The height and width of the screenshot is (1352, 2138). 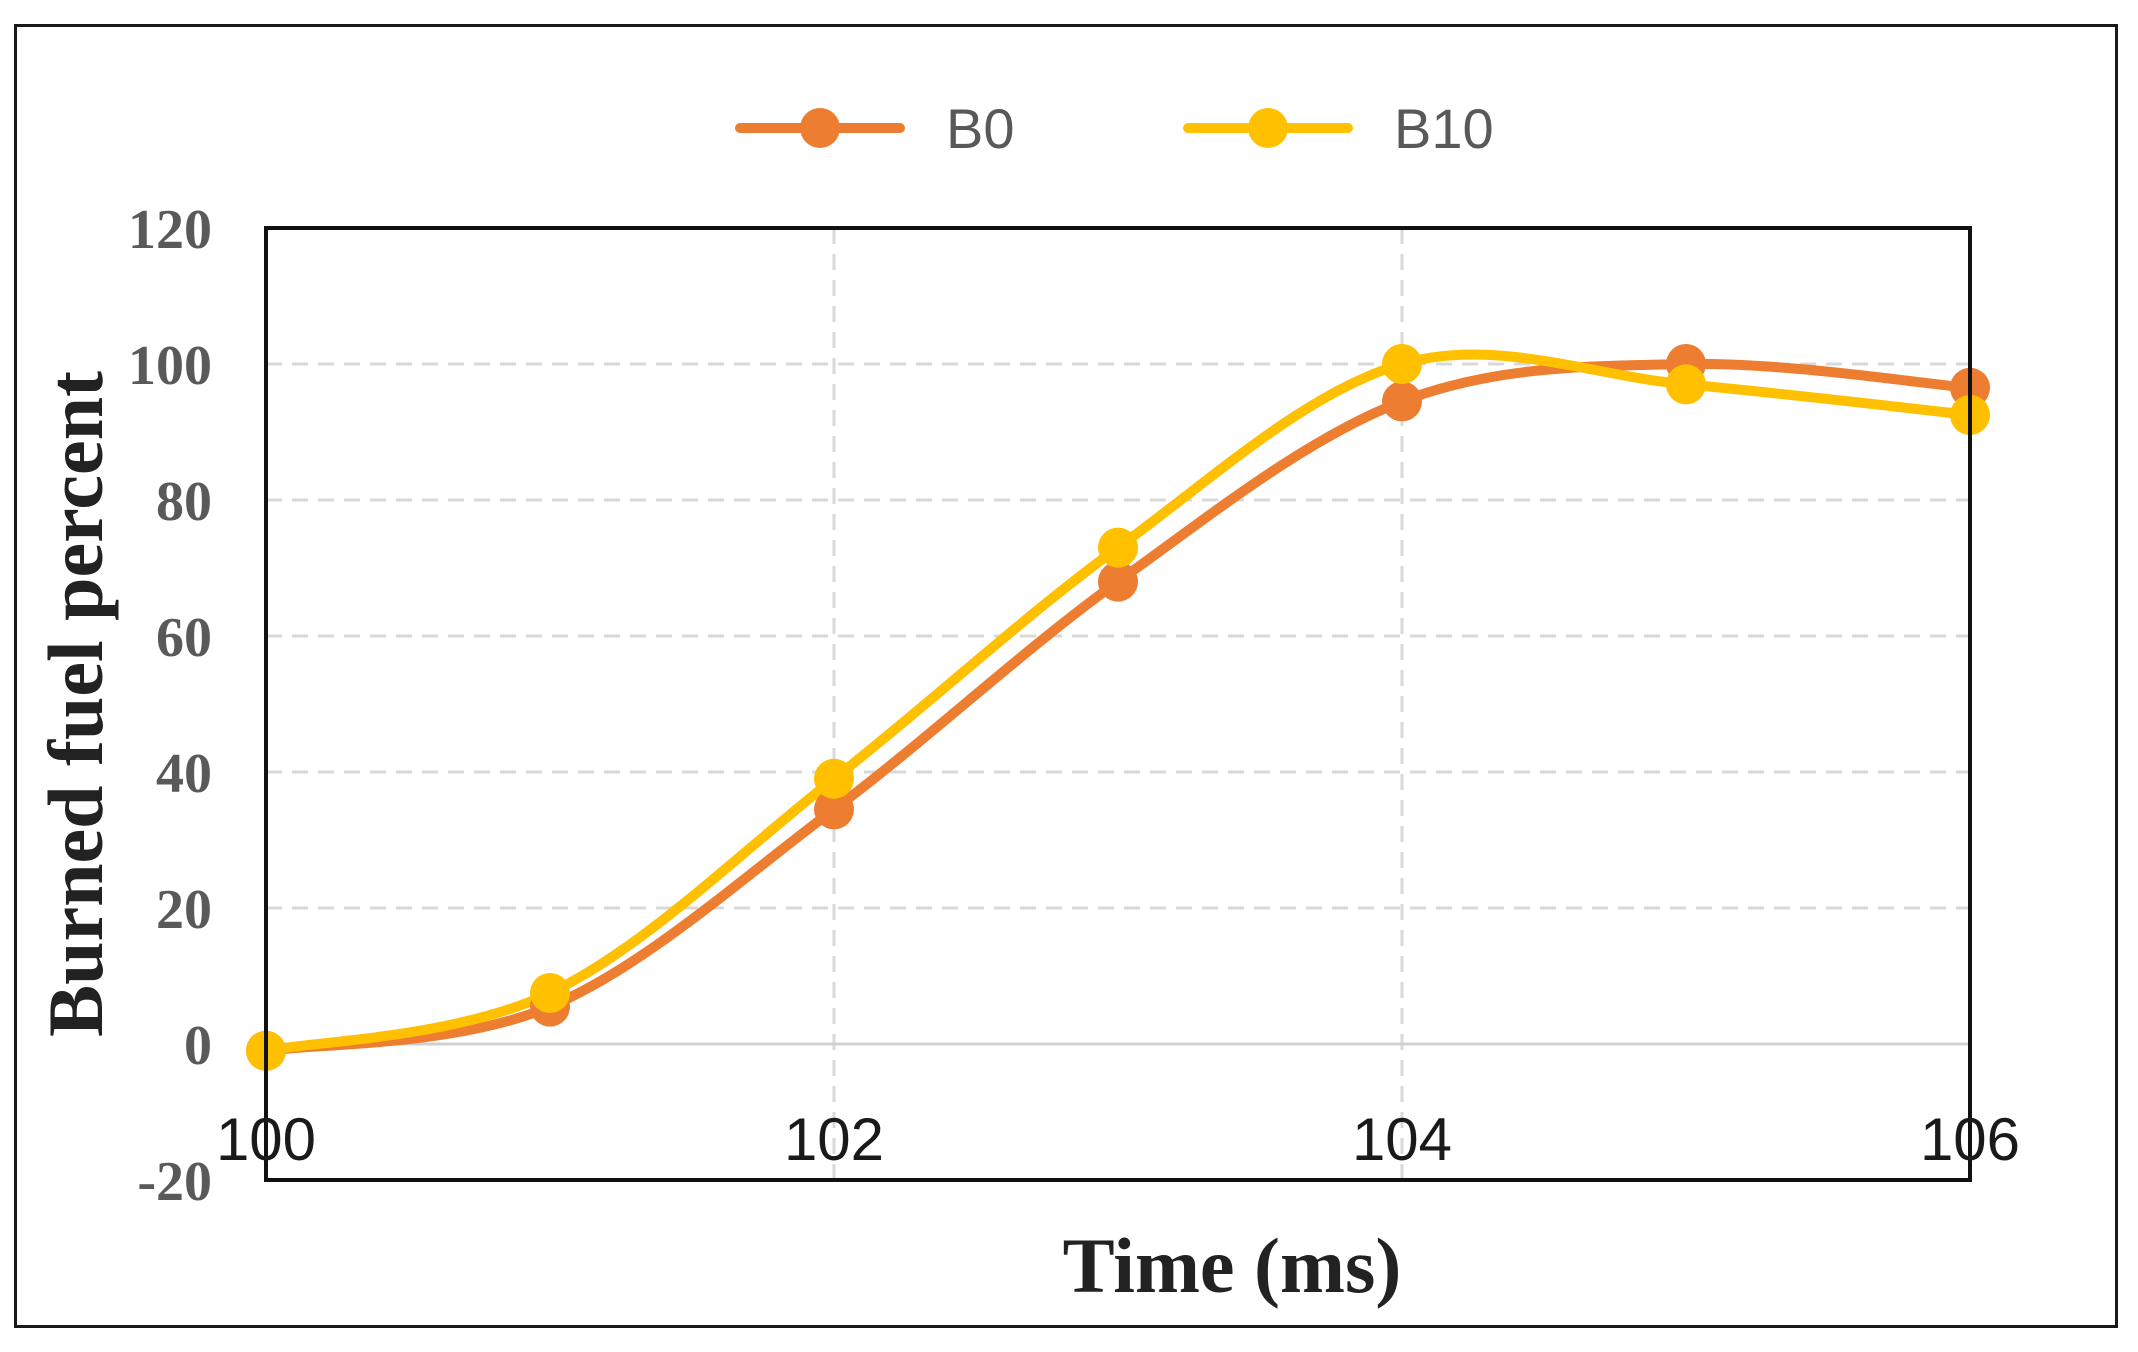 What do you see at coordinates (170, 366) in the screenshot?
I see `y-tick-label: 100` at bounding box center [170, 366].